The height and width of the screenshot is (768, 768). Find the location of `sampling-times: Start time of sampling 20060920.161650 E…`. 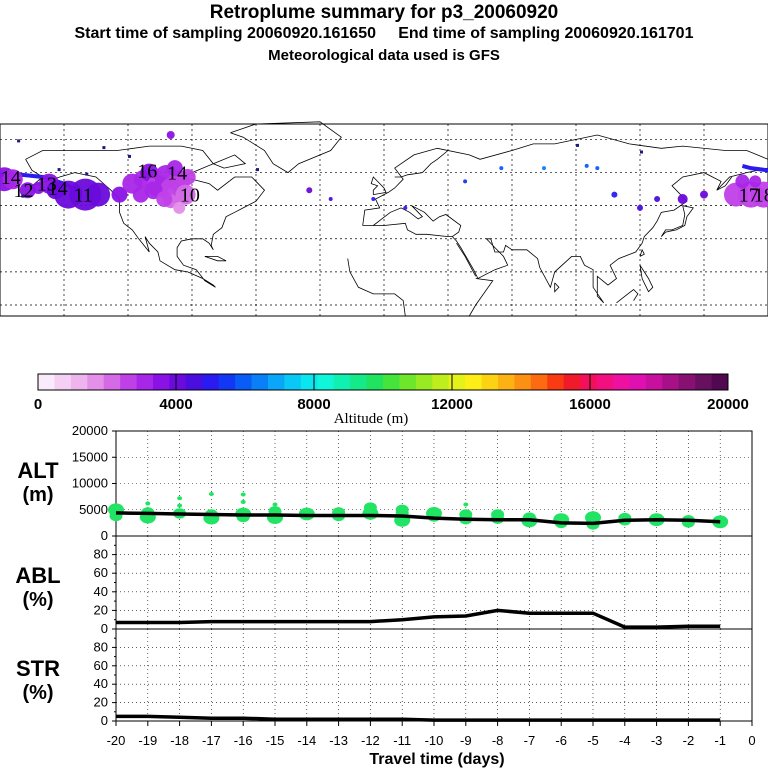

sampling-times: Start time of sampling 20060920.161650 E… is located at coordinates (384, 33).